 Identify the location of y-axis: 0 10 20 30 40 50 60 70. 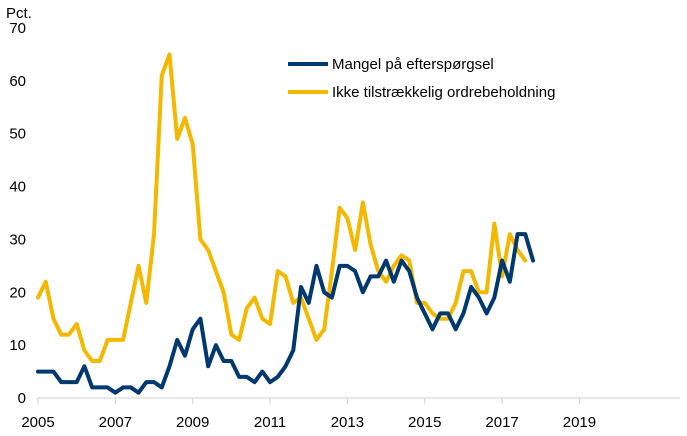
(17, 213).